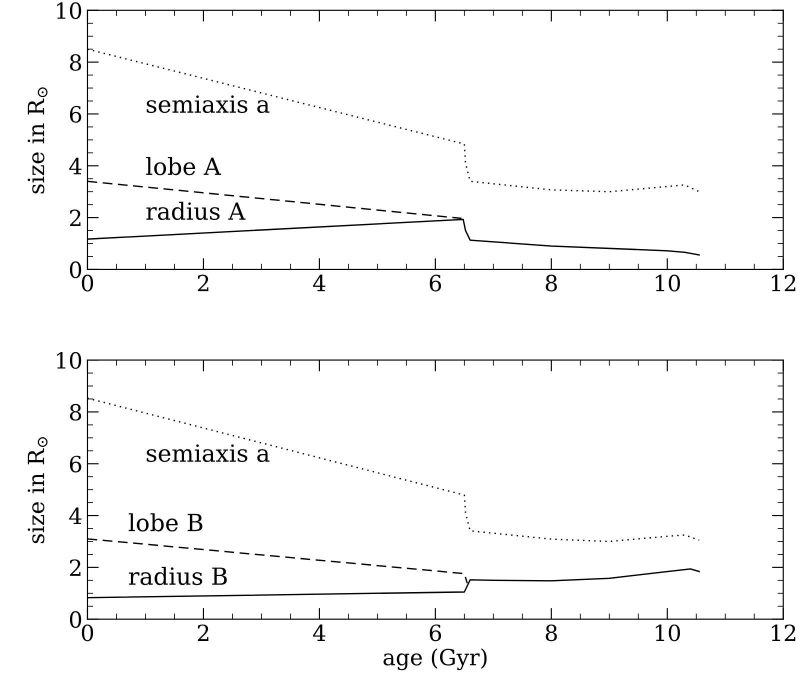  I want to click on x-axis-title: age (Gyr), so click(435, 659).